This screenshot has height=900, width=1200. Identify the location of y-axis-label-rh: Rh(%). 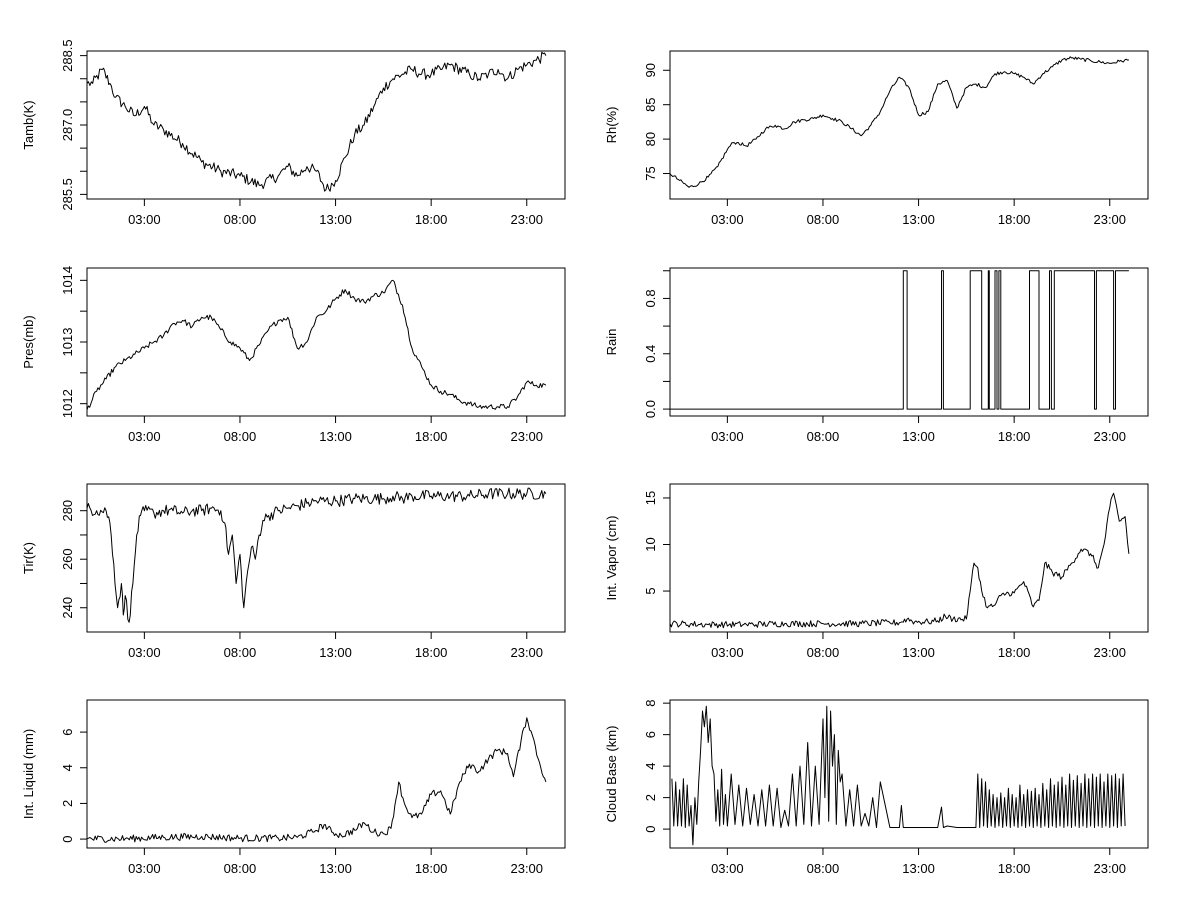
(611, 125).